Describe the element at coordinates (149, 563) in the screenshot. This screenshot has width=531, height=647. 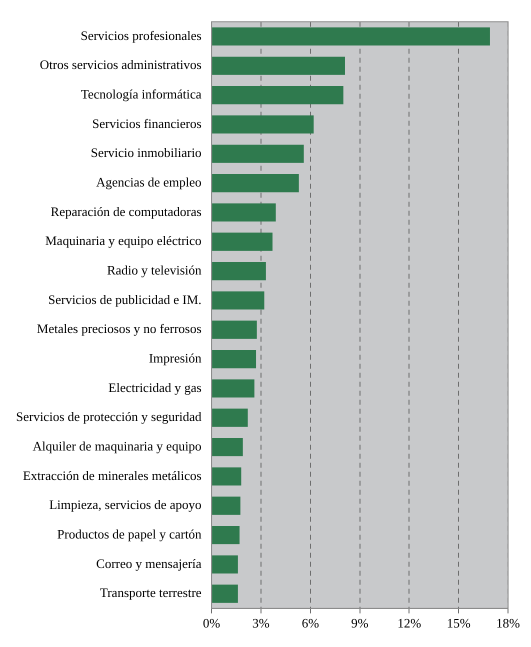
I see `y-tick-label: Correo y mensajería` at that location.